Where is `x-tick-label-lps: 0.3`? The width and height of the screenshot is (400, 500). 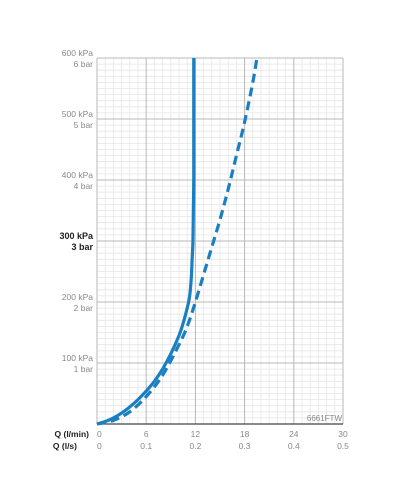
x-tick-label-lps: 0.3 is located at coordinates (245, 446).